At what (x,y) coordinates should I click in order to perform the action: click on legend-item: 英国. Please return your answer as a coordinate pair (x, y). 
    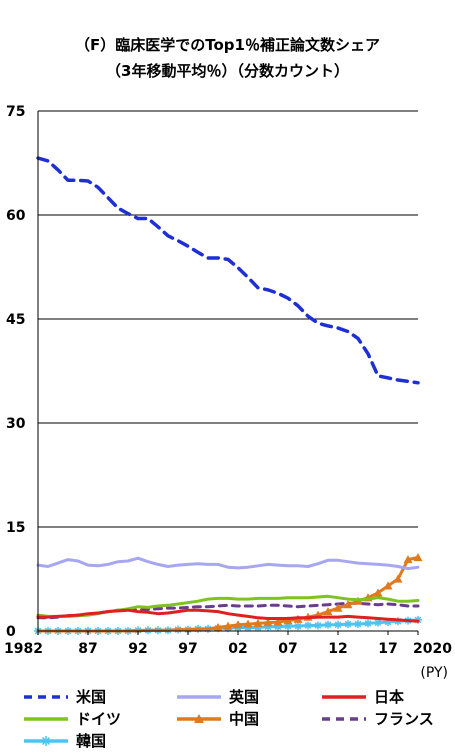
    Looking at the image, I should click on (217, 696).